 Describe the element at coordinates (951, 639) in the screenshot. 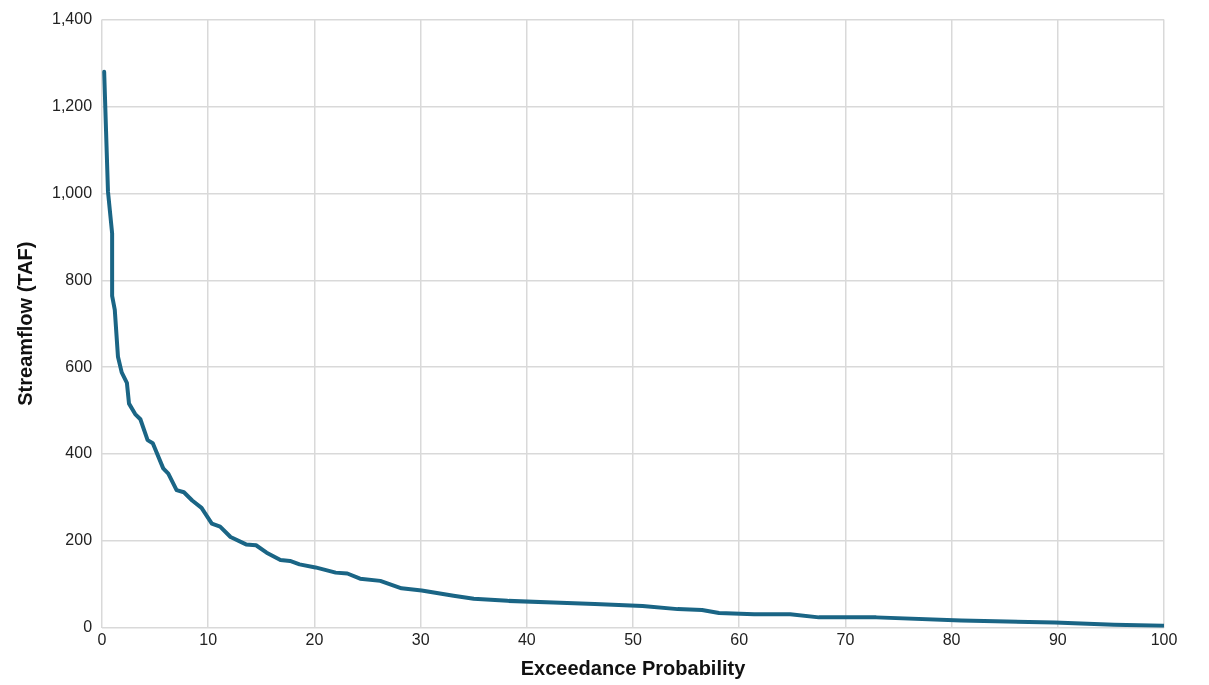

I see `x-tick-label: 80` at that location.